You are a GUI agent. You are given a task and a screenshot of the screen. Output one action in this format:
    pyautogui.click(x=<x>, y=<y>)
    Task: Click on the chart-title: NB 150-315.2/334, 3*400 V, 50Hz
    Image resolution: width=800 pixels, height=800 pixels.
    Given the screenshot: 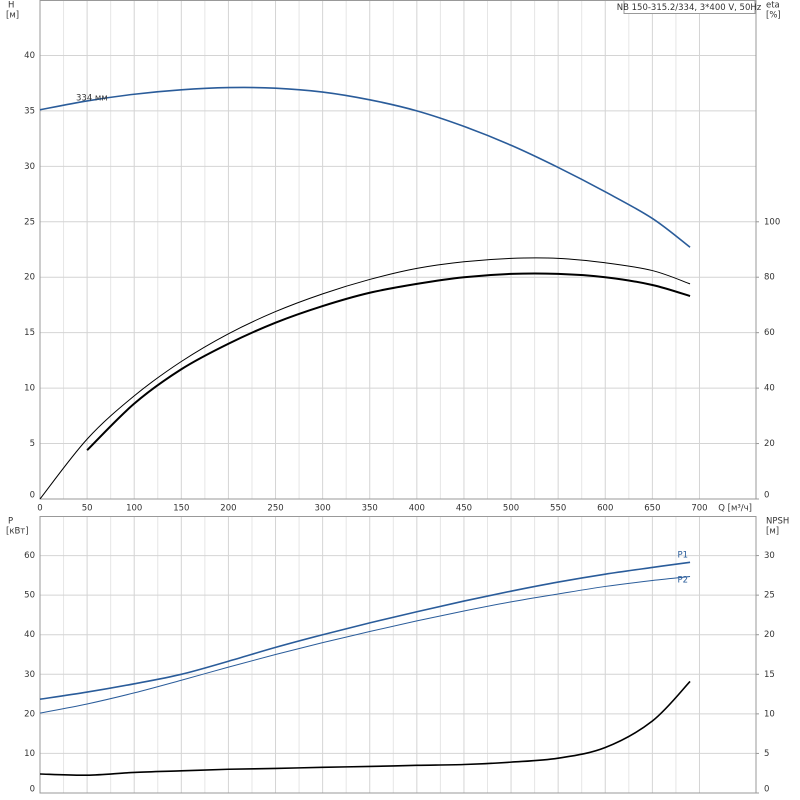 What is the action you would take?
    pyautogui.click(x=689, y=8)
    